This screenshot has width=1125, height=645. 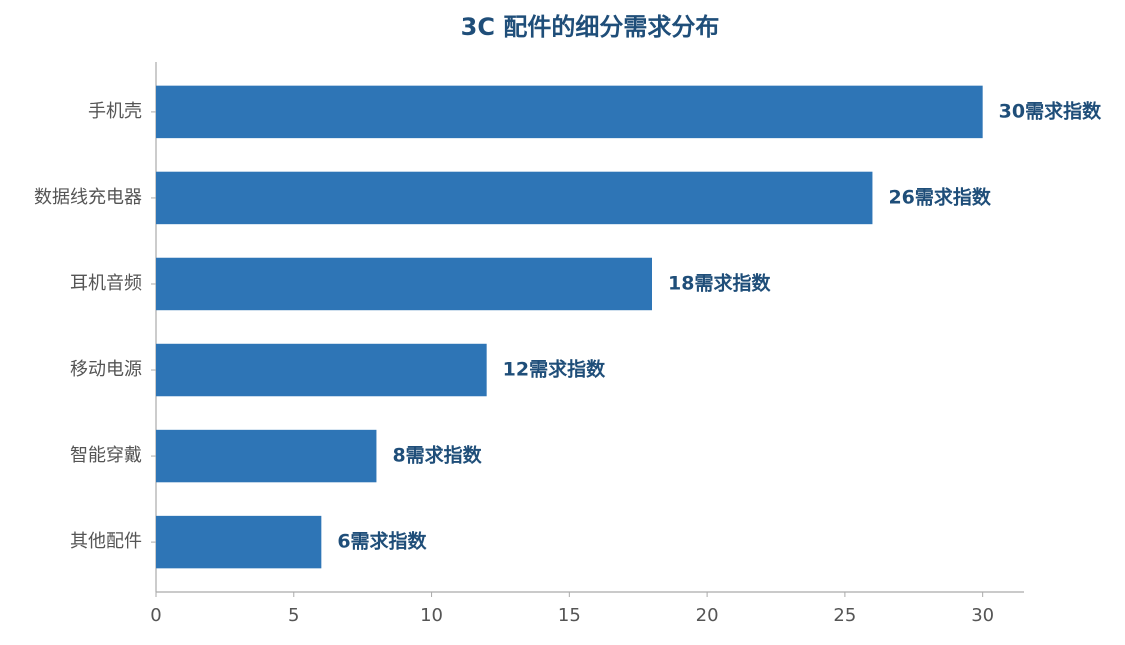 I want to click on value-label: 6需求指数, so click(x=382, y=541).